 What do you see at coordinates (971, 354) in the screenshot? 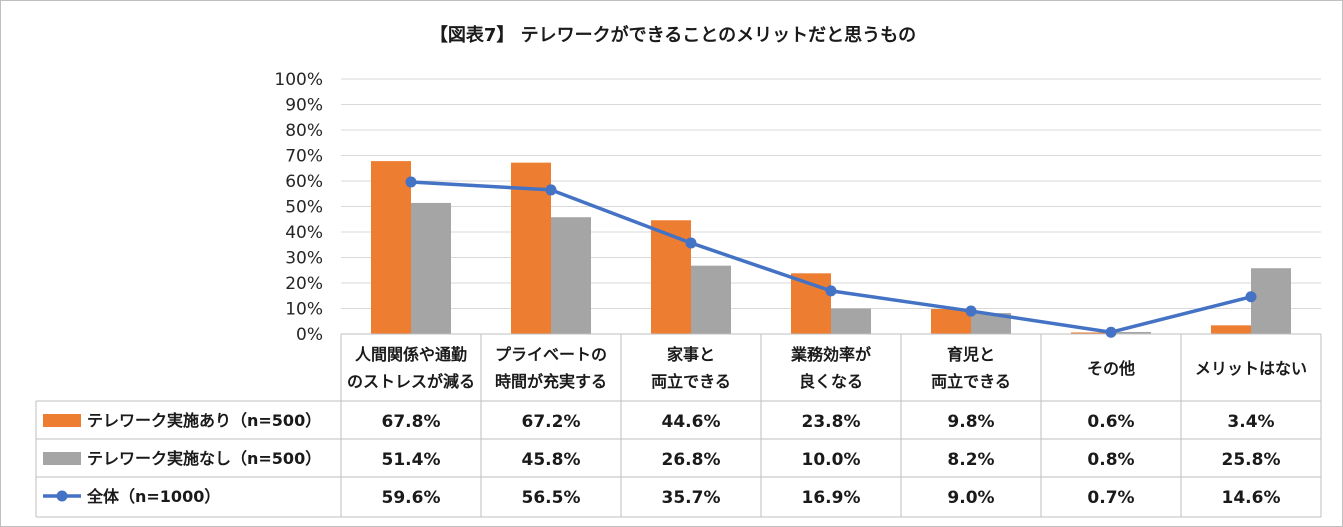
I see `category-label: 育児と` at bounding box center [971, 354].